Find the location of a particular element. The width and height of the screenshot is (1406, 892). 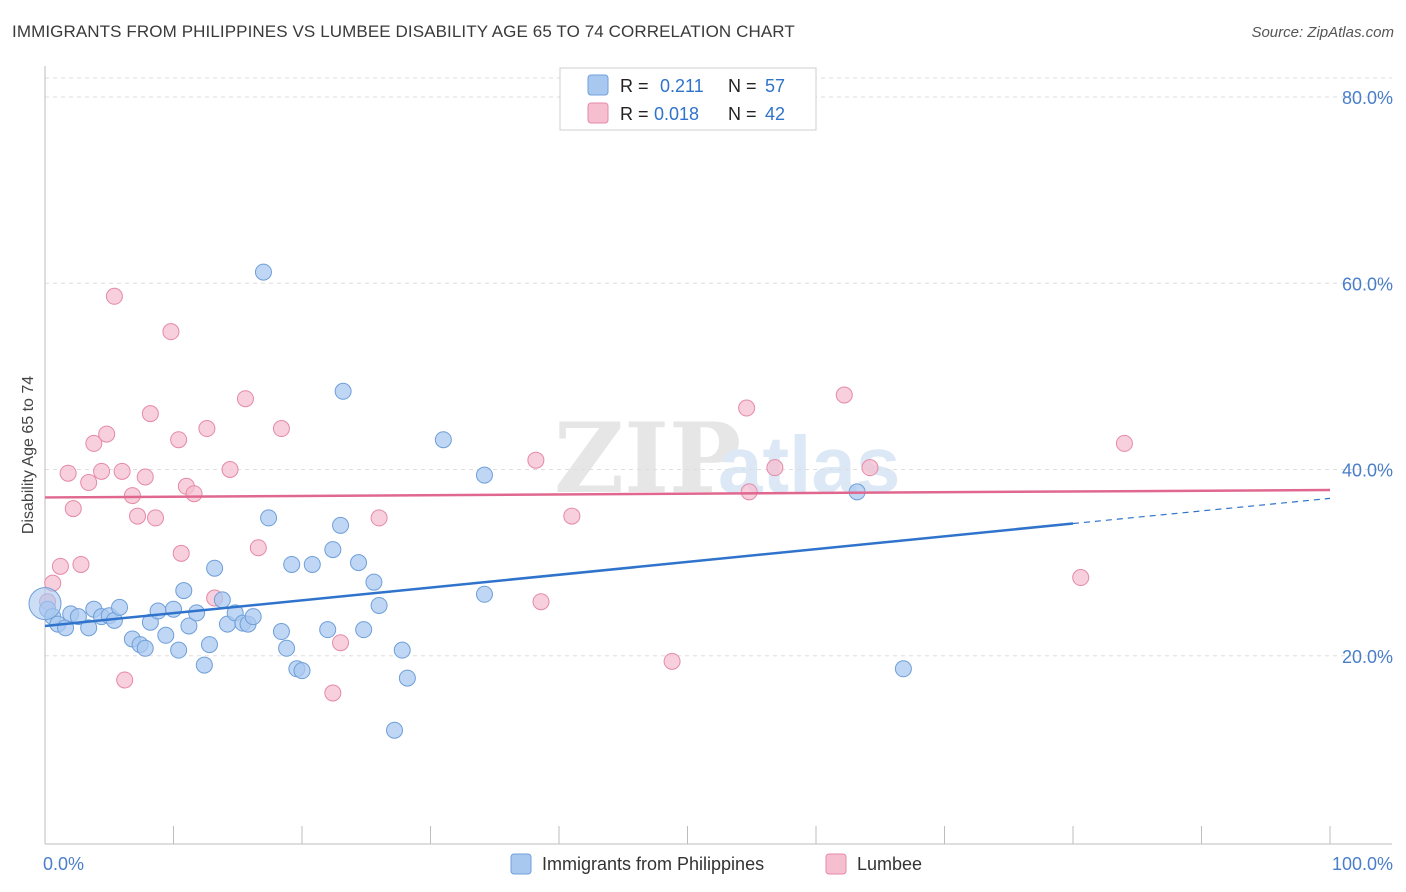

legend-bottom-label-blue: Immigrants from Philippines is located at coordinates (653, 864).